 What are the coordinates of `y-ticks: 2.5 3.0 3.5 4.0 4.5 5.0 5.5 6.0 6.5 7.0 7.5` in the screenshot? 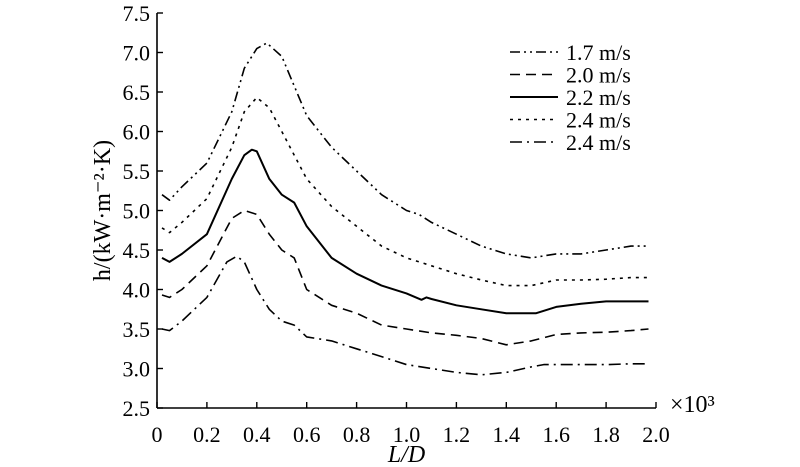 It's located at (143, 211).